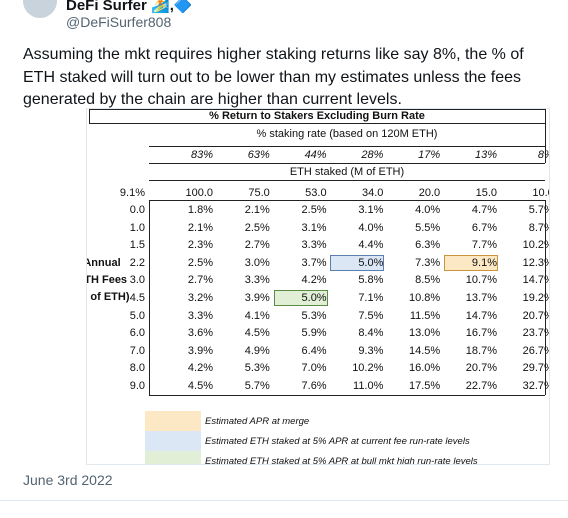 Image resolution: width=568 pixels, height=518 pixels. Describe the element at coordinates (371, 210) in the screenshot. I see `cell: 3.1%` at that location.